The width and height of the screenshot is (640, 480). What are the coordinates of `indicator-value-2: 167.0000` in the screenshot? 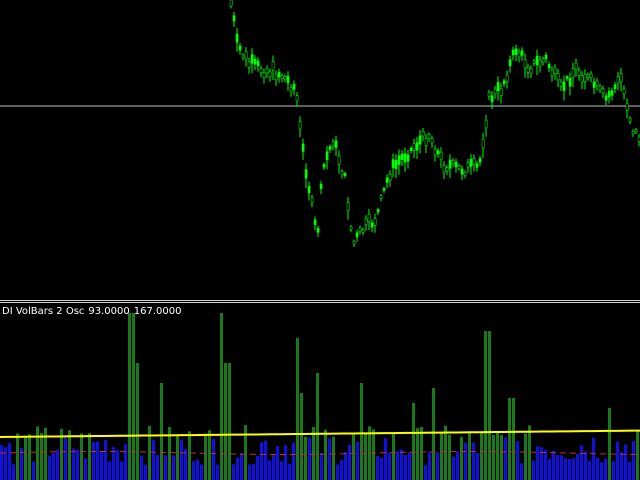 It's located at (157, 311).